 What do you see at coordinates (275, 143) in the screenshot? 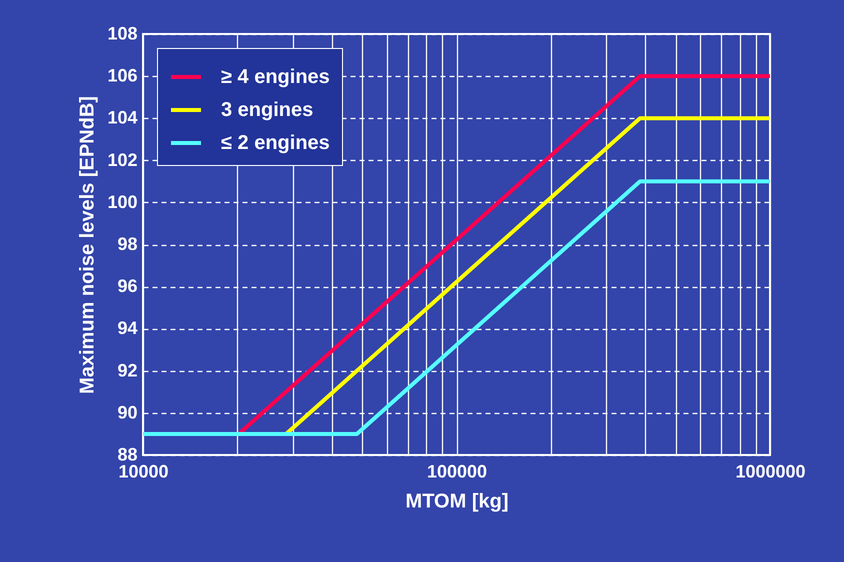
I see `legend-label: ≤ 2 engines` at bounding box center [275, 143].